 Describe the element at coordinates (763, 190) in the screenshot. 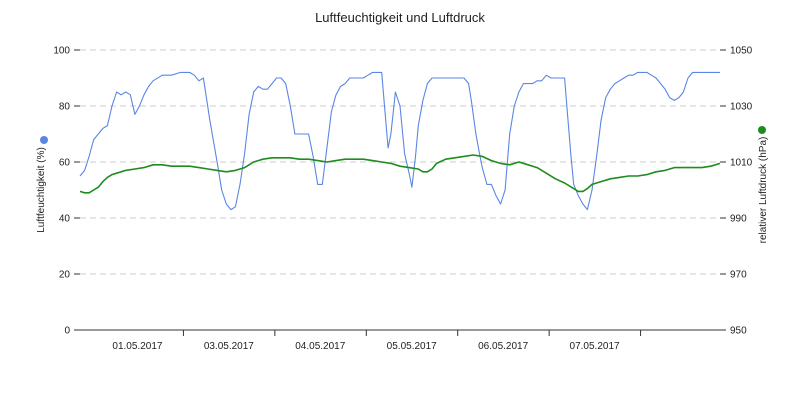

I see `right-axis-title: relativer Luftdruck (hPa)` at that location.